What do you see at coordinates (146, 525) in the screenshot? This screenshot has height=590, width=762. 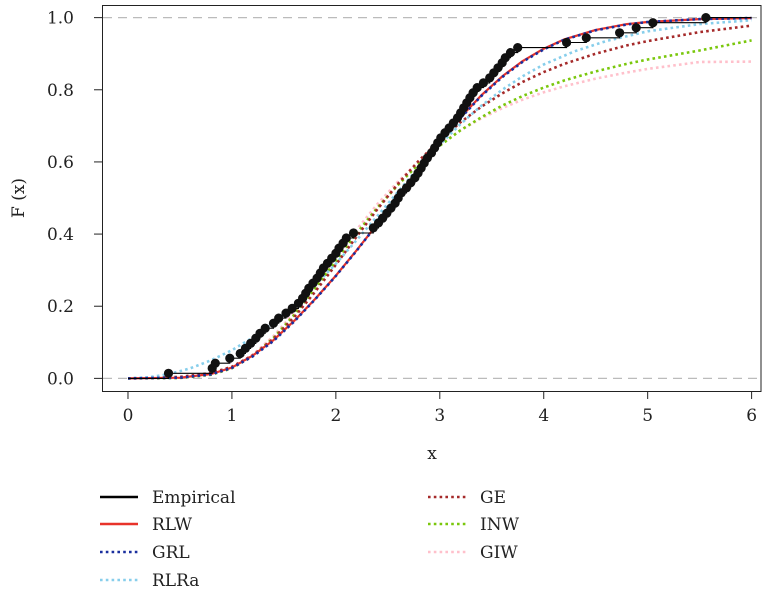 I see `legend-item-rlw: RLW` at bounding box center [146, 525].